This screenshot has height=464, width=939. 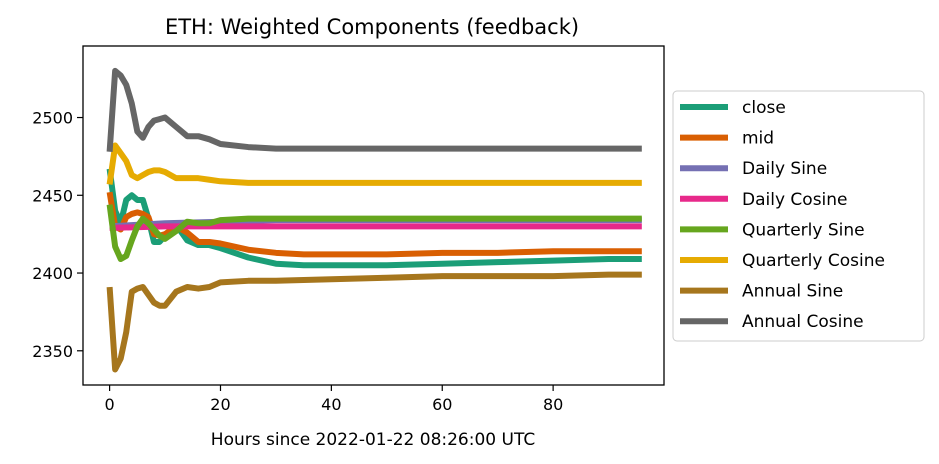 What do you see at coordinates (52, 351) in the screenshot?
I see `y-tick-label: 2350` at bounding box center [52, 351].